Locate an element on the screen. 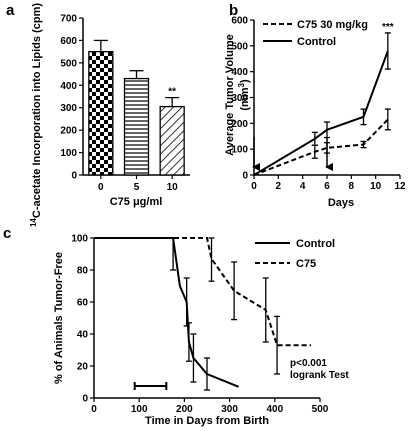 The height and width of the screenshot is (431, 413). panel-b-ytick-label: 600 is located at coordinates (239, 21).